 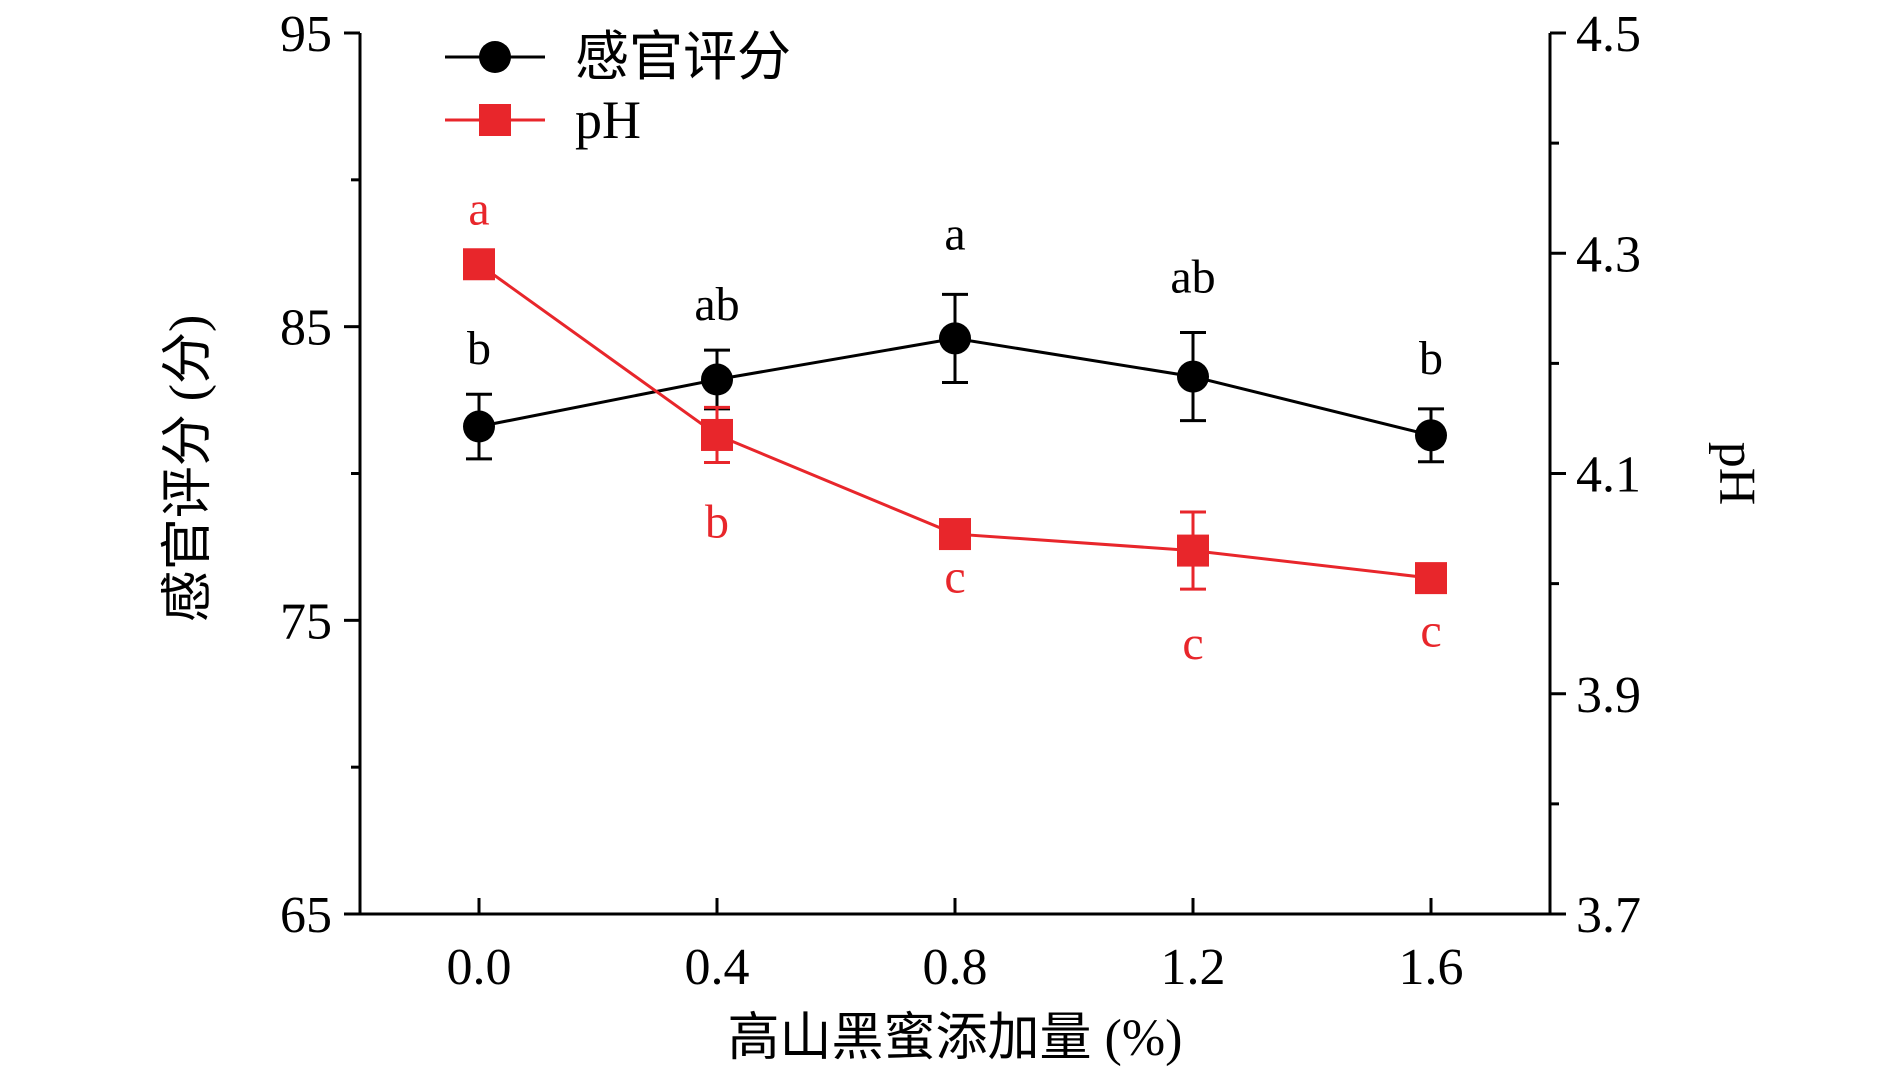 What do you see at coordinates (1736, 474) in the screenshot?
I see `y-right-axis-title: pH` at bounding box center [1736, 474].